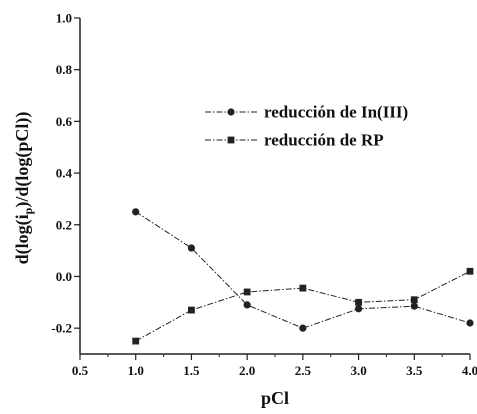 The height and width of the screenshot is (414, 477). What do you see at coordinates (469, 370) in the screenshot?
I see `x-tick-label: 4.0` at bounding box center [469, 370].